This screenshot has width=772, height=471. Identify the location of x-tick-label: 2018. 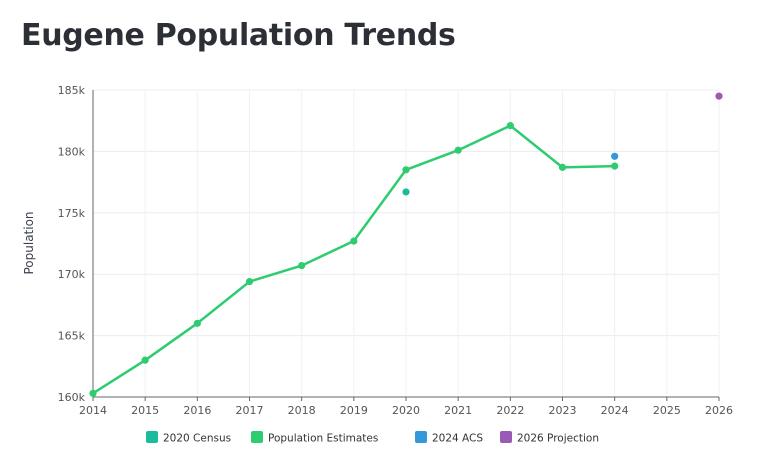
(302, 410).